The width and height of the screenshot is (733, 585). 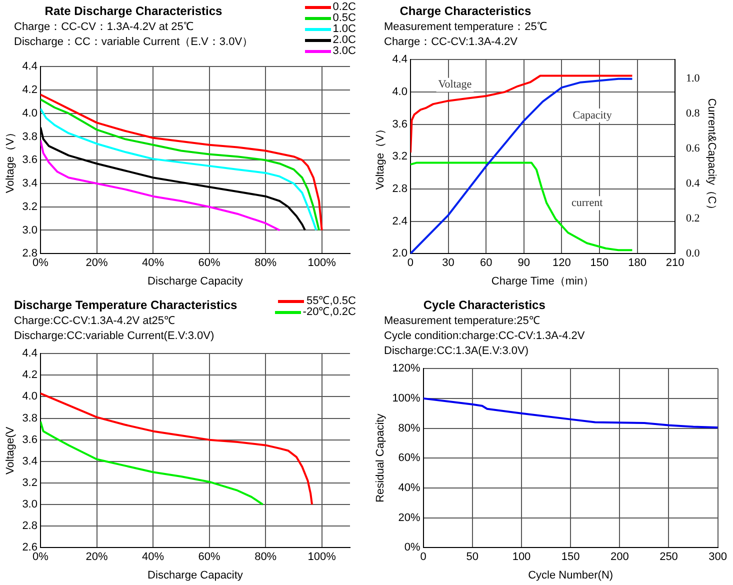 I want to click on y-tick-label: 120%, so click(x=406, y=368).